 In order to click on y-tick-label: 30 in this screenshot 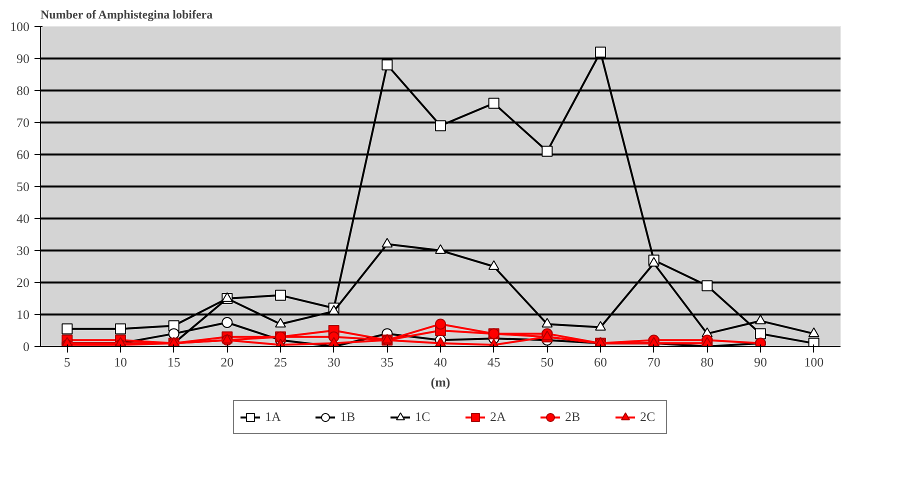, I will do `click(23, 250)`.